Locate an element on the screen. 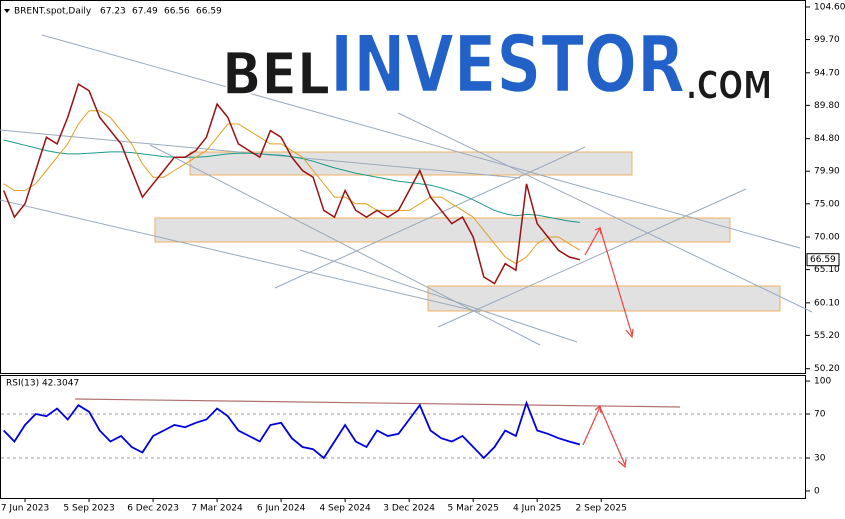  y-tick-label: 75.00 is located at coordinates (827, 204).